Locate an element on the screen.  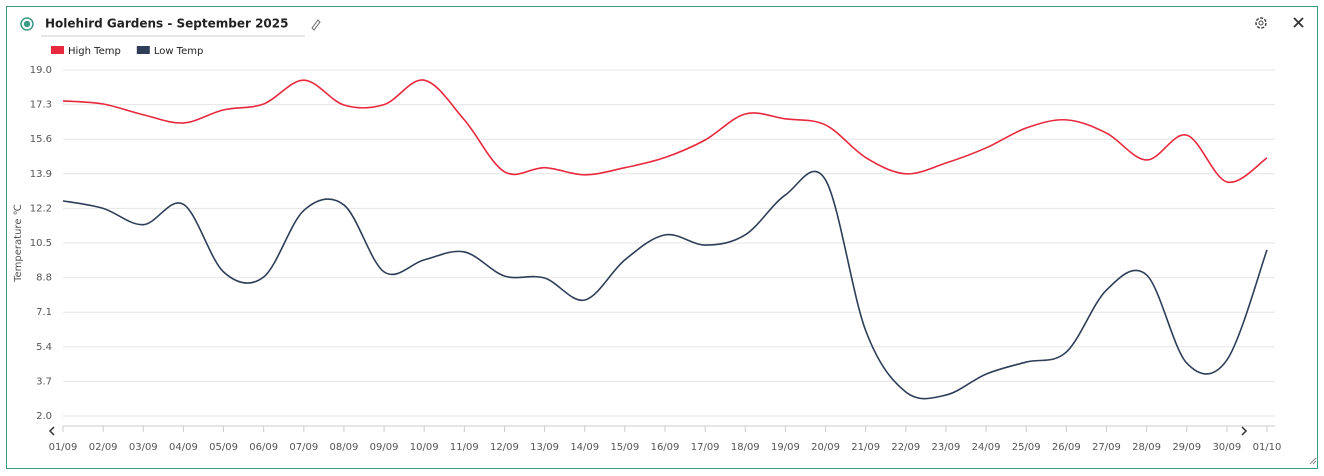
x-tick-label: 07/09 is located at coordinates (303, 447).